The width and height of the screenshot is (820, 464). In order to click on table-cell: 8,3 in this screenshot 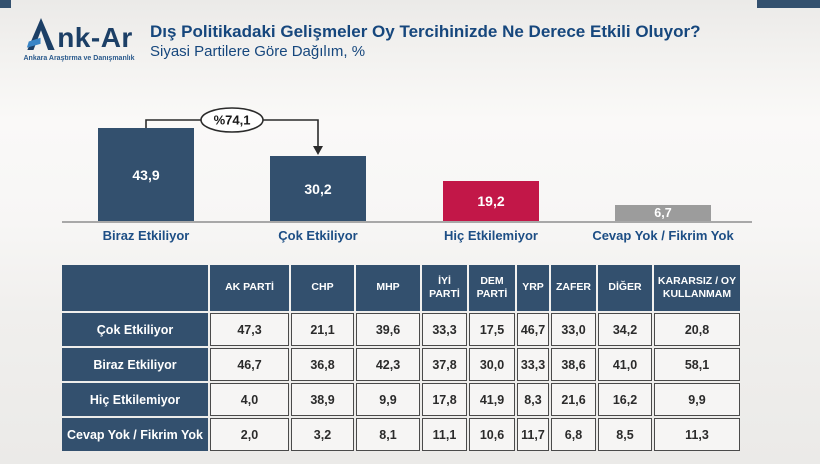, I will do `click(533, 399)`.